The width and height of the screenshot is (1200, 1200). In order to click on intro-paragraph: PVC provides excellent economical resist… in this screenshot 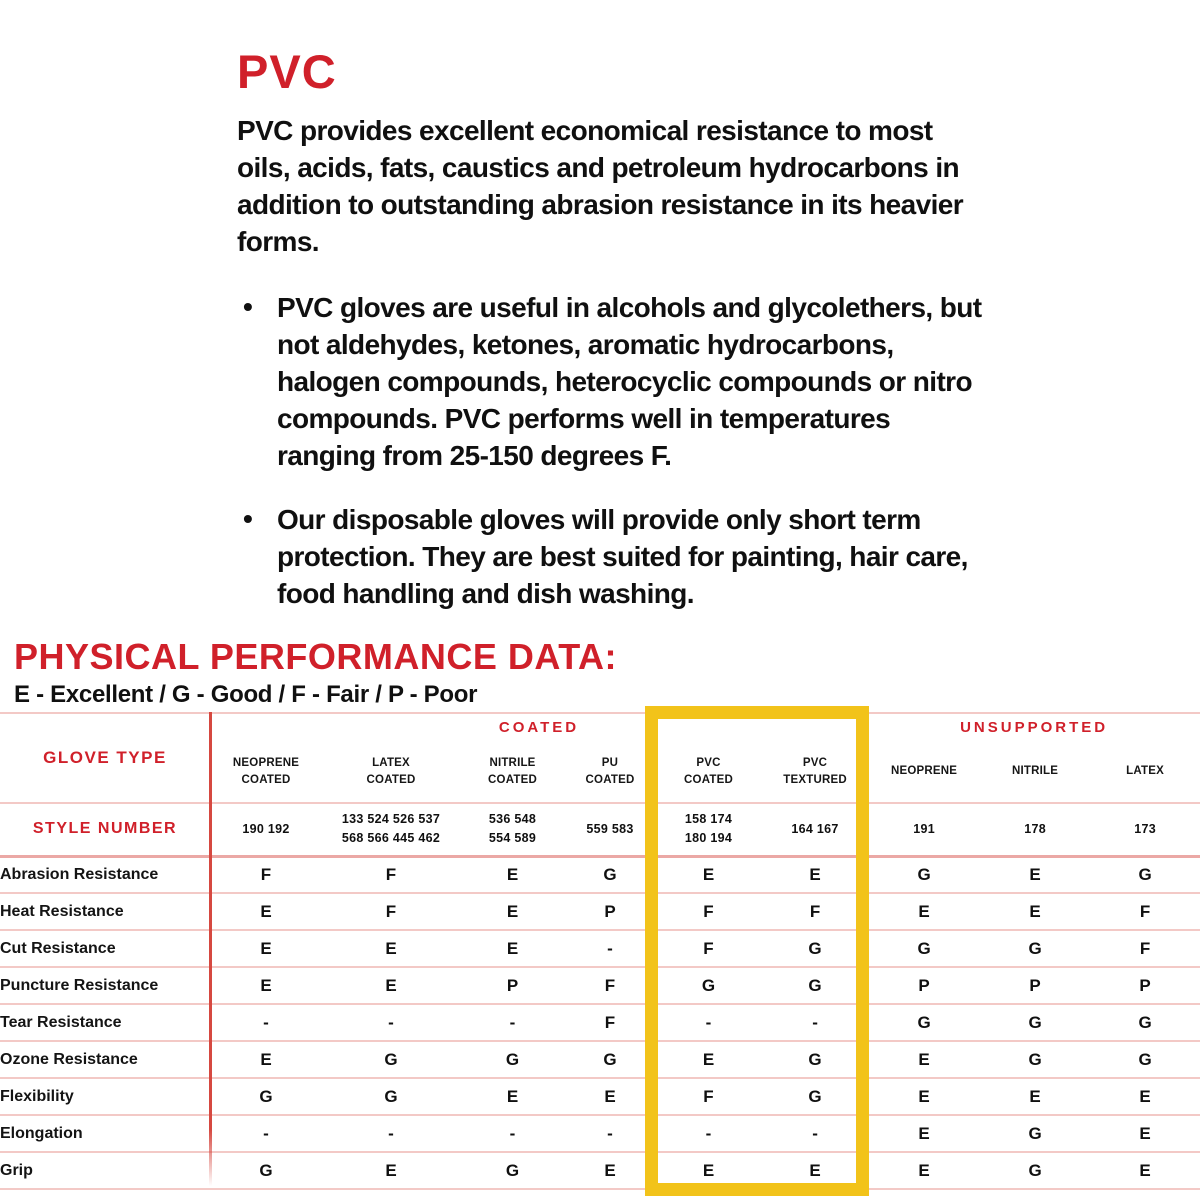, I will do `click(600, 186)`.